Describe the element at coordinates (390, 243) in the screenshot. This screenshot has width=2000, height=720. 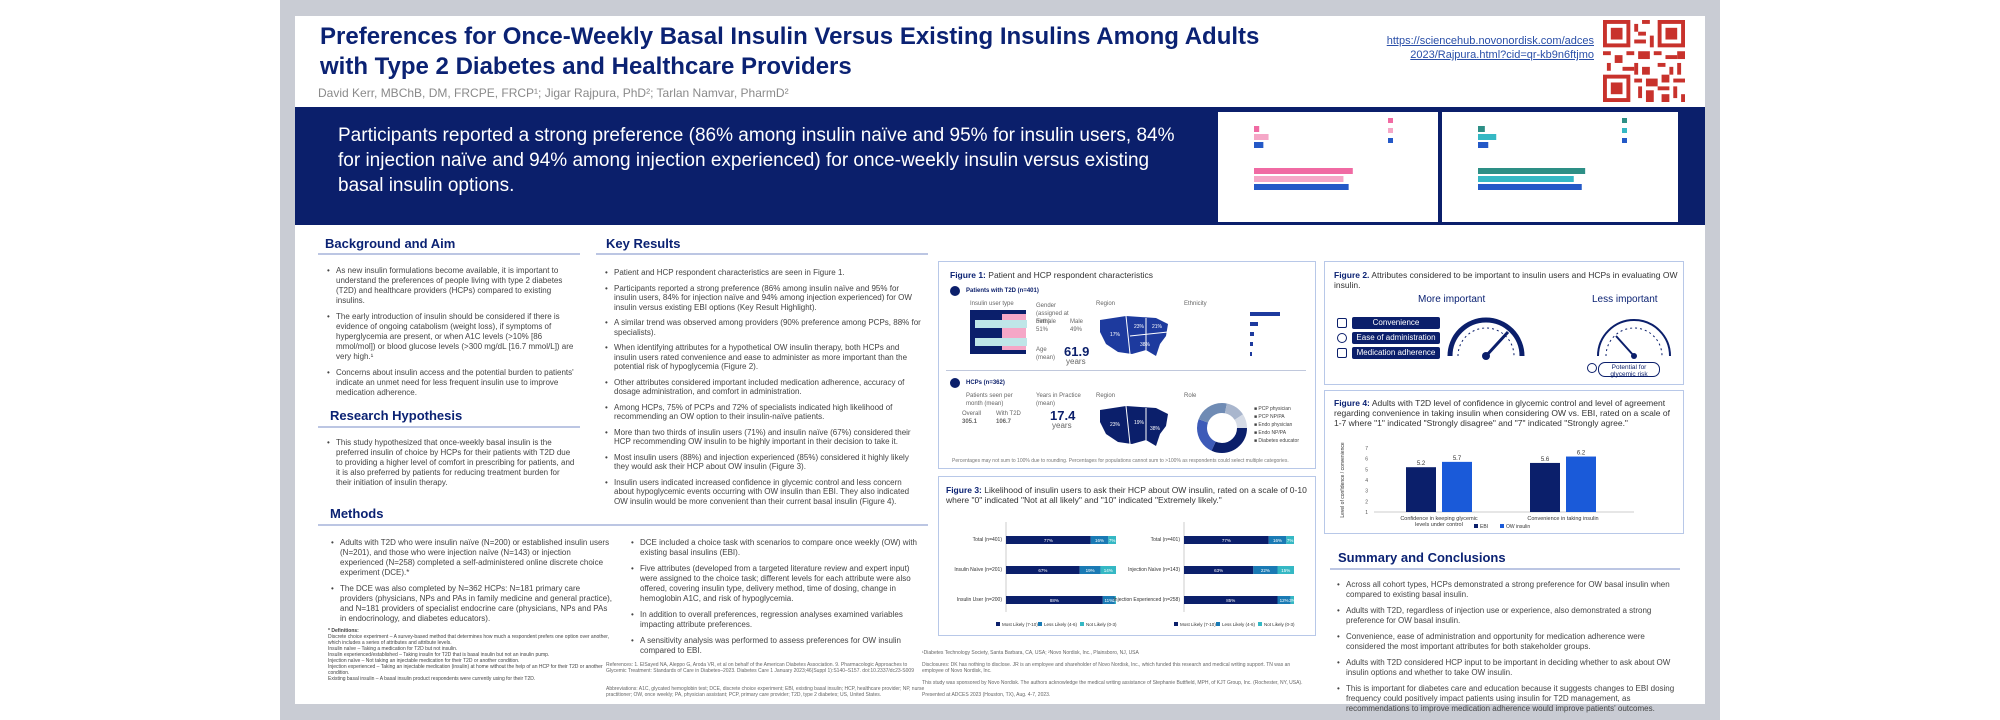
I see `background-heading: Background and Aim` at that location.